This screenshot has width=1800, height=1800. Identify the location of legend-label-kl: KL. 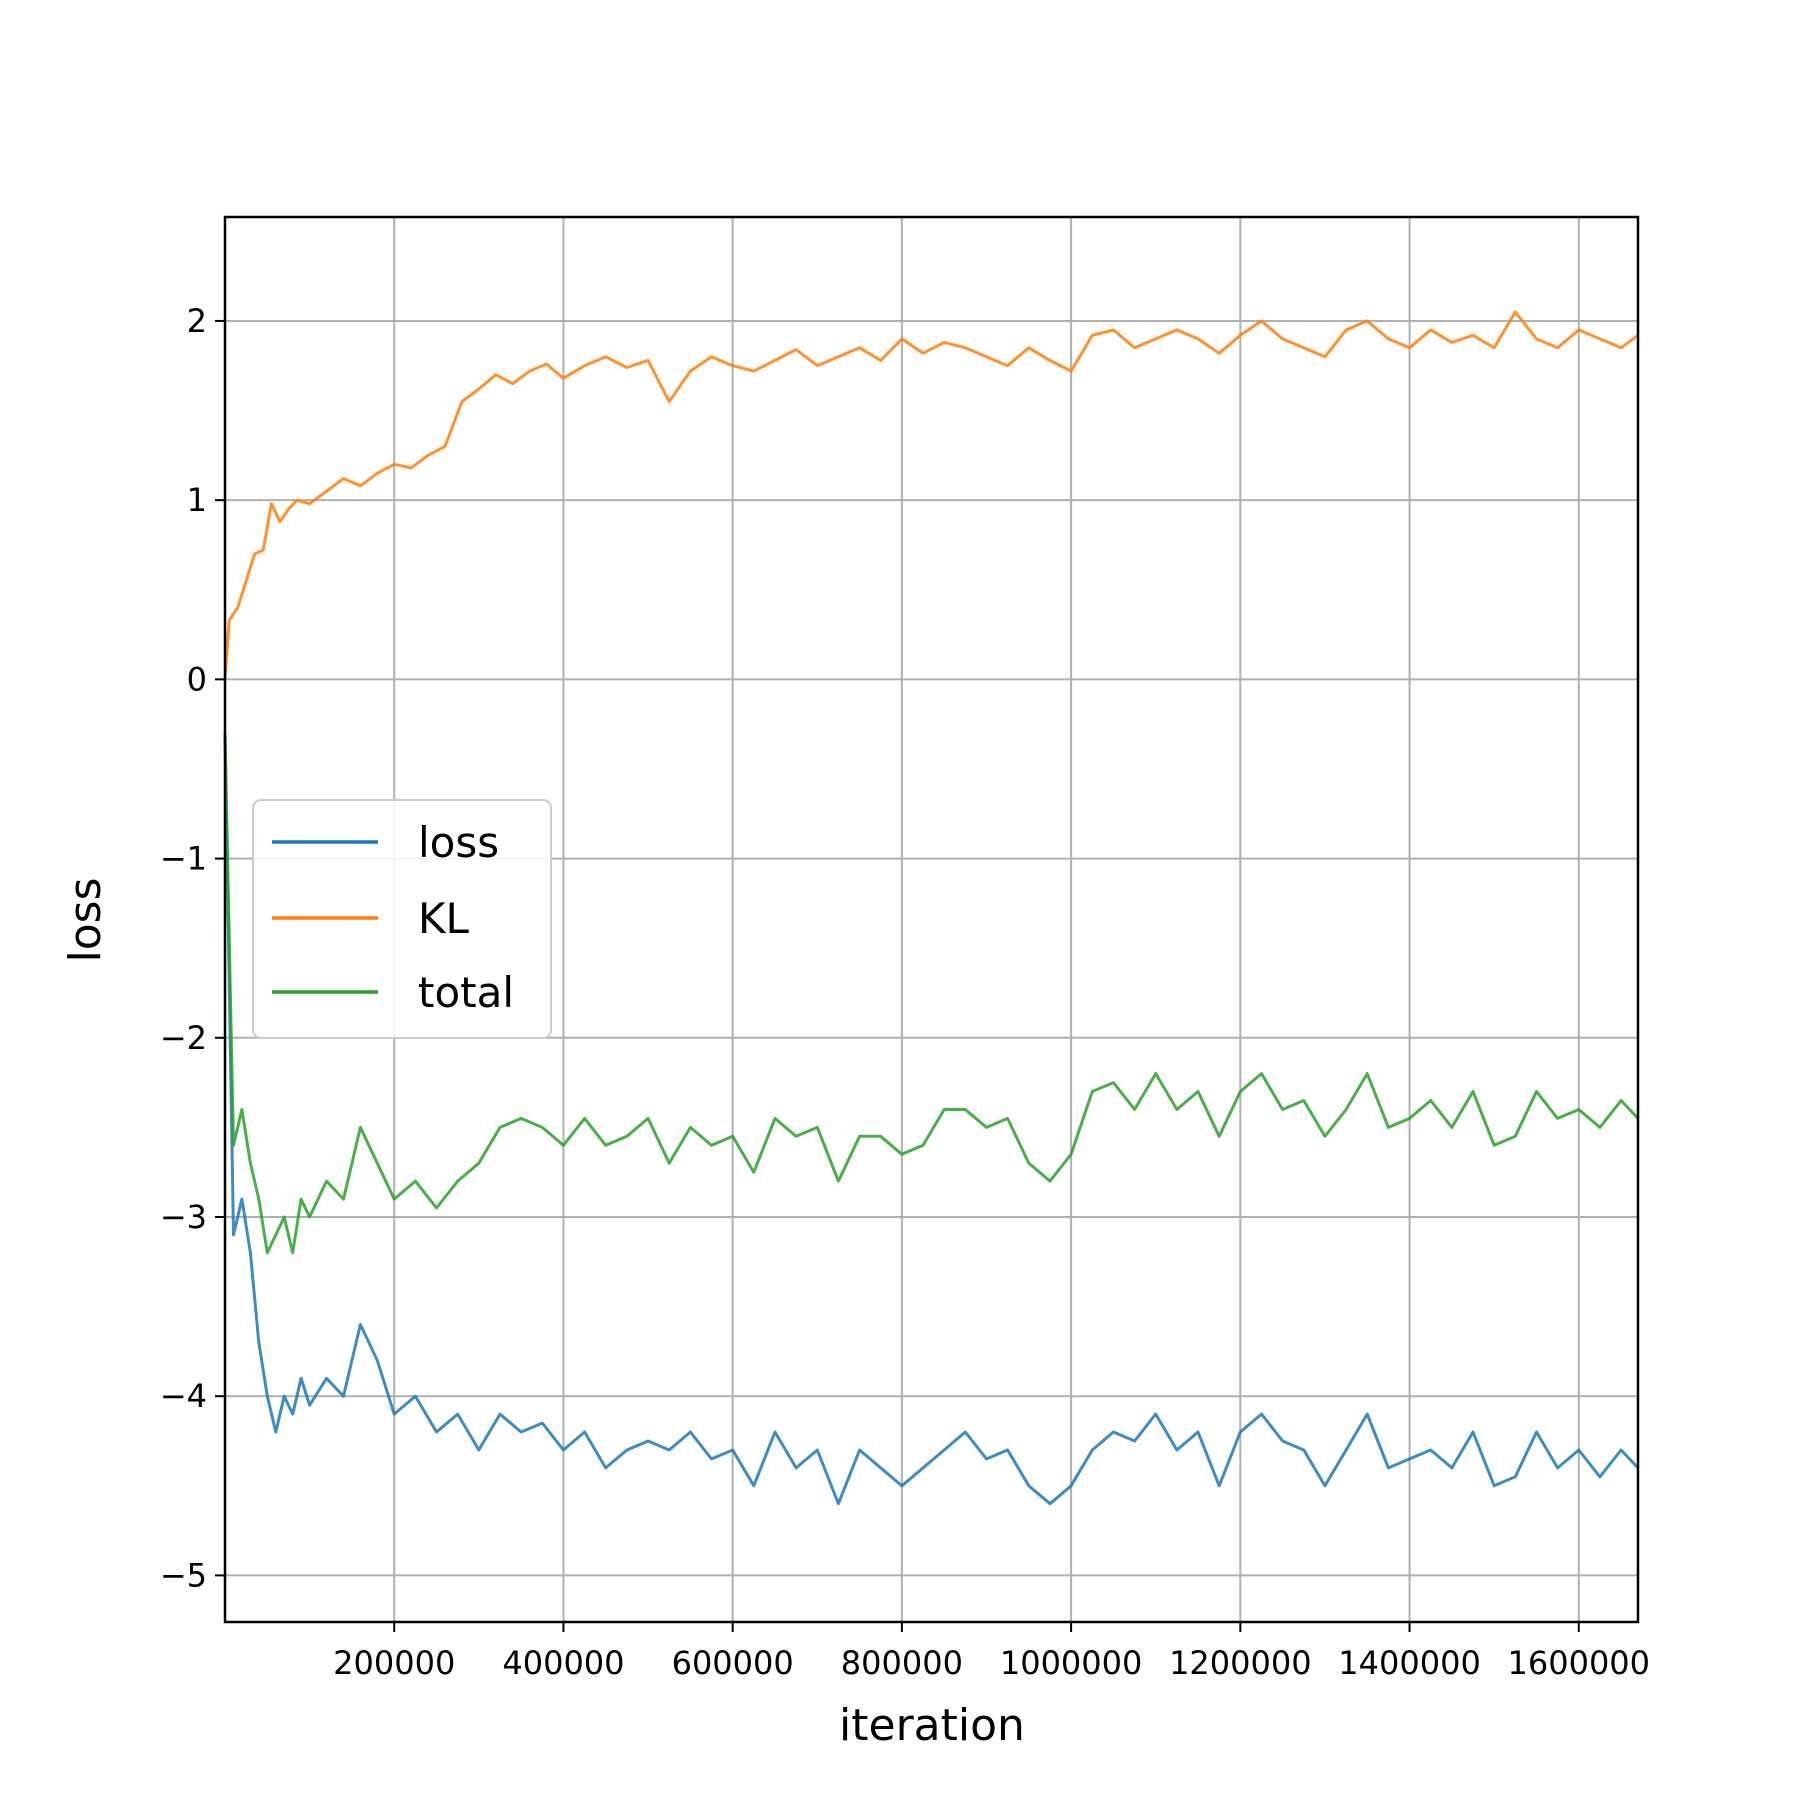
(444, 918).